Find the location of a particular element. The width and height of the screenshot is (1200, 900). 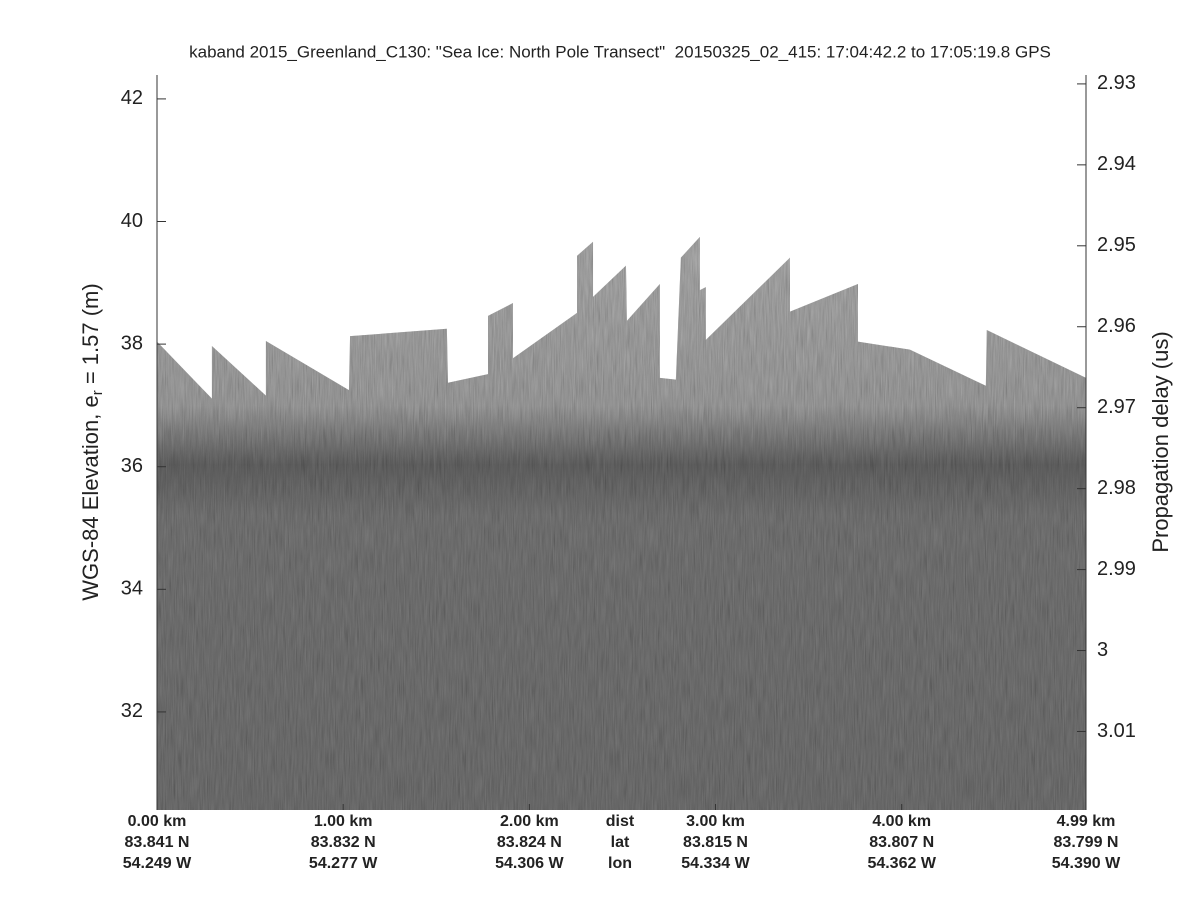

y2-tick-label: 2.94 is located at coordinates (1116, 164).